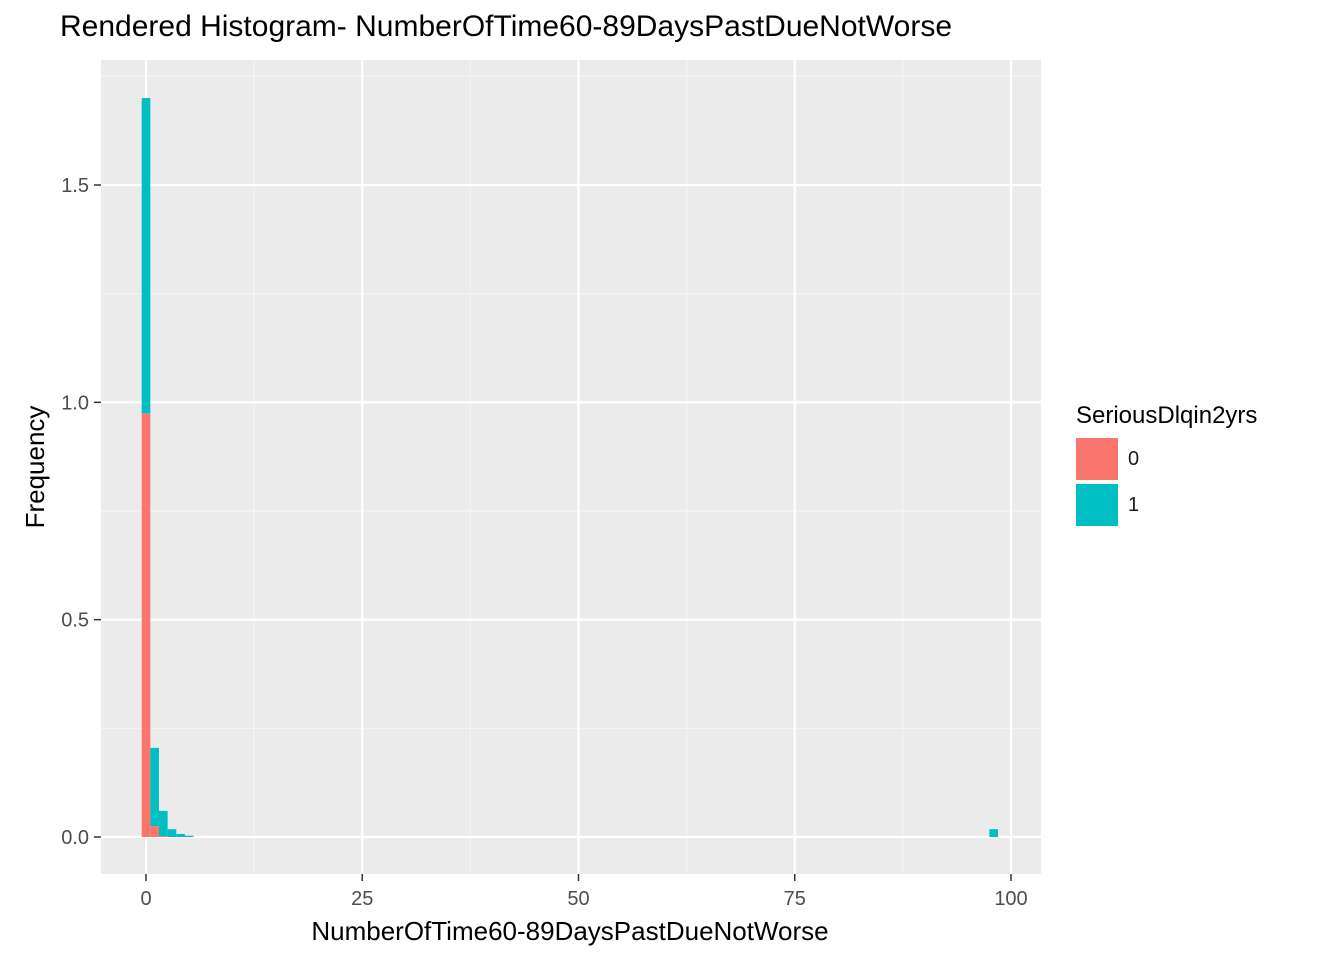  I want to click on x-tick-label: 0, so click(145, 899).